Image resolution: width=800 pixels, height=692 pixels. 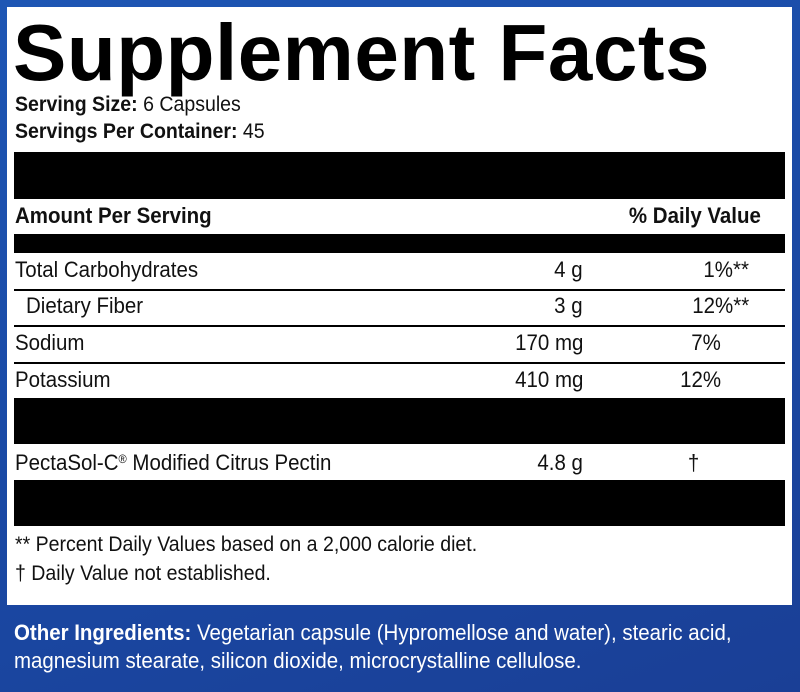 I want to click on nutrient-name: Potassium, so click(x=63, y=379).